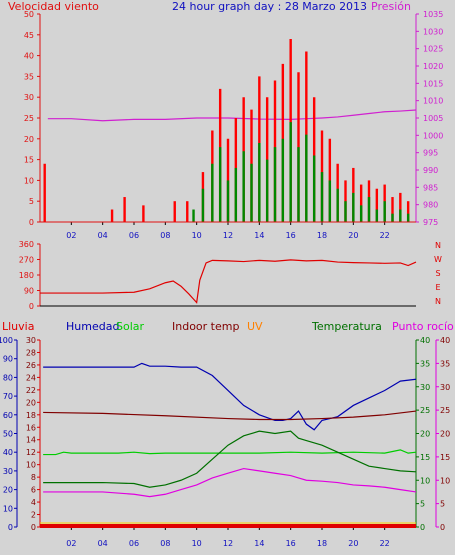  Describe the element at coordinates (445, 363) in the screenshot. I see `dew-tick-label: 35` at that location.